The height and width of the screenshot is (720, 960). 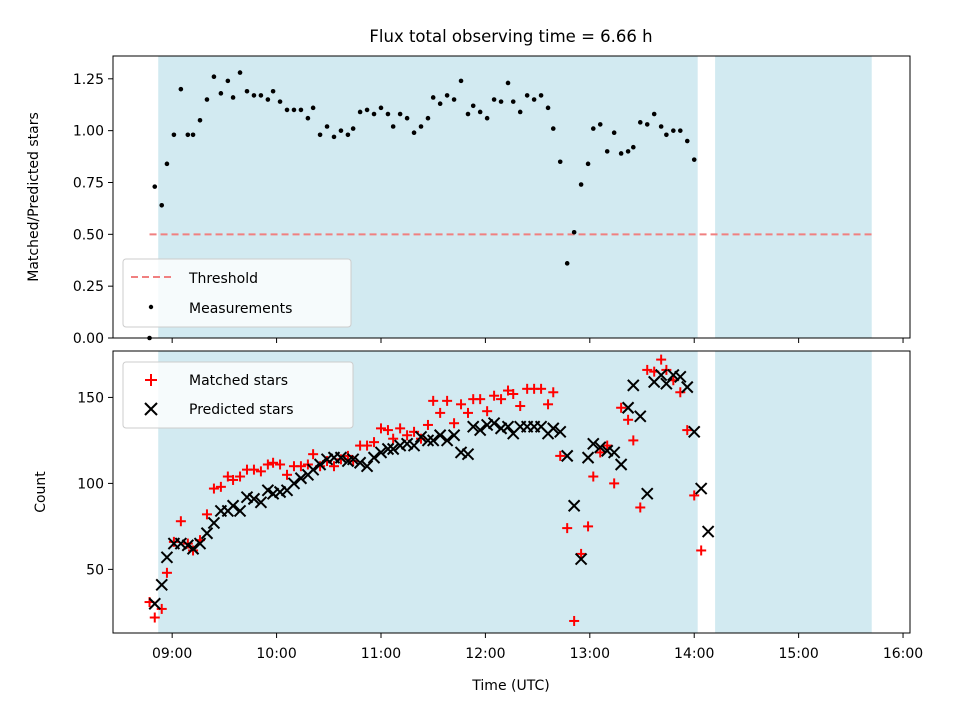 I want to click on legend-matched-label: Matched stars, so click(x=238, y=381).